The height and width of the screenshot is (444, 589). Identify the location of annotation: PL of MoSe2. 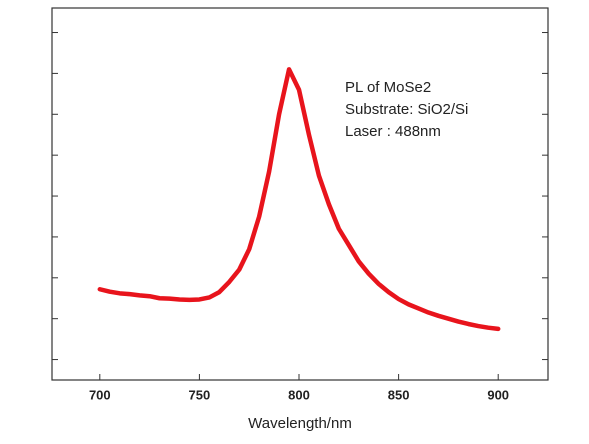
(388, 87).